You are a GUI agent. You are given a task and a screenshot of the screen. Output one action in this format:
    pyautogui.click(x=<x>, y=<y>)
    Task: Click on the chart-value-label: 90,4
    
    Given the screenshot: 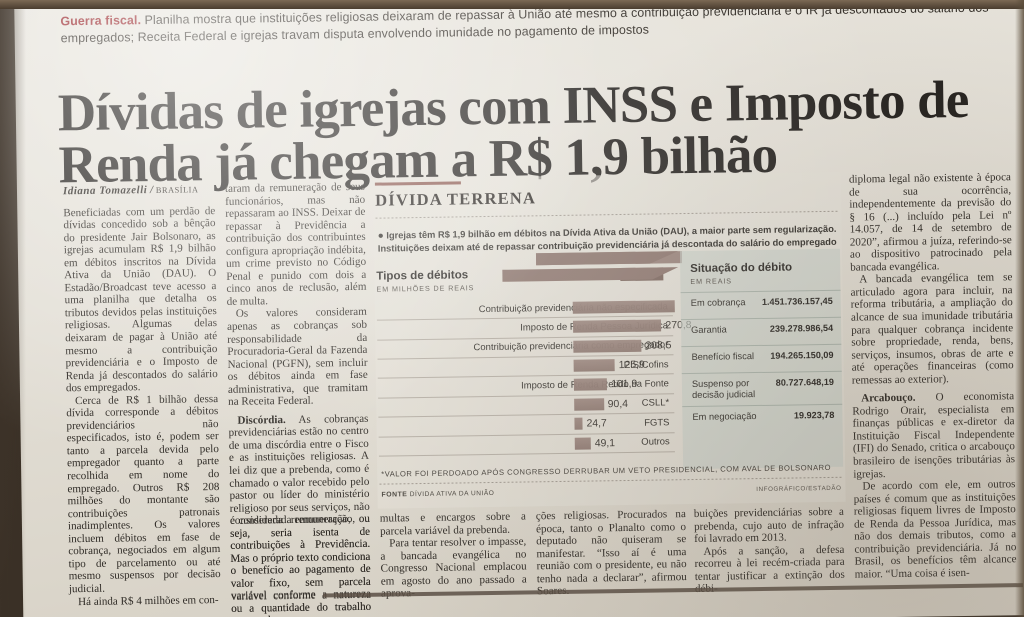 What is the action you would take?
    pyautogui.click(x=618, y=404)
    